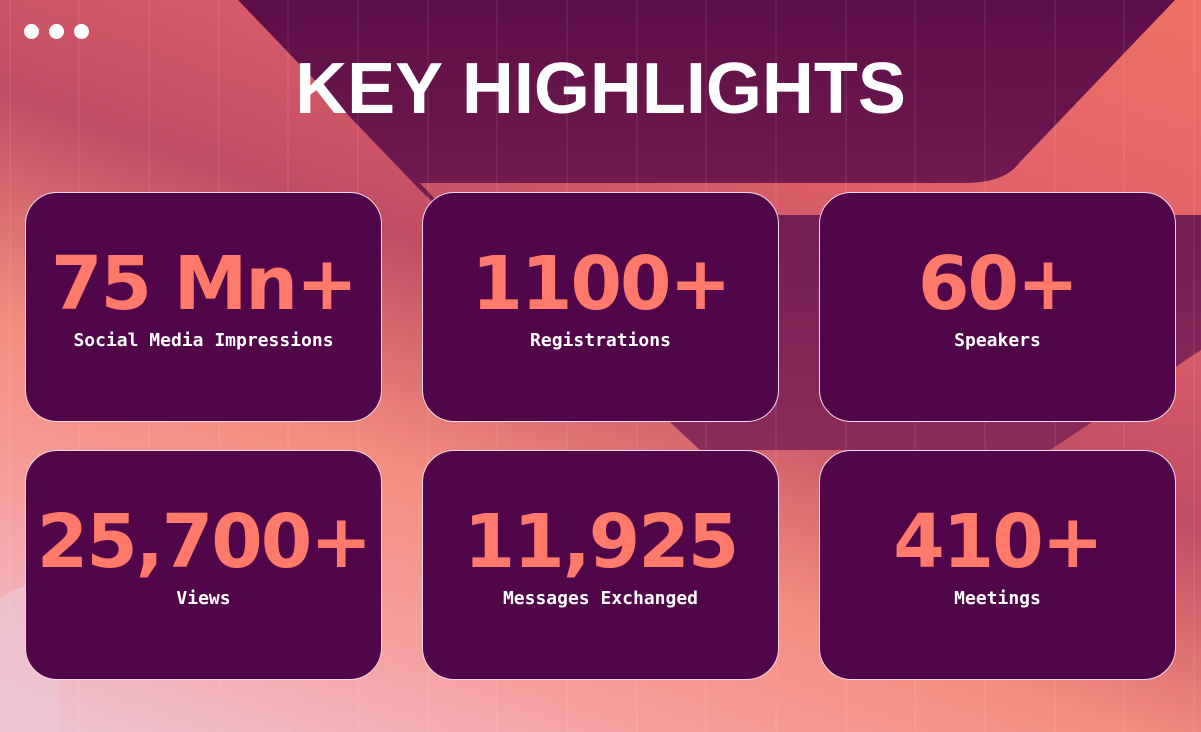 This screenshot has width=1201, height=732. What do you see at coordinates (998, 283) in the screenshot?
I see `highlight-value: 60+` at bounding box center [998, 283].